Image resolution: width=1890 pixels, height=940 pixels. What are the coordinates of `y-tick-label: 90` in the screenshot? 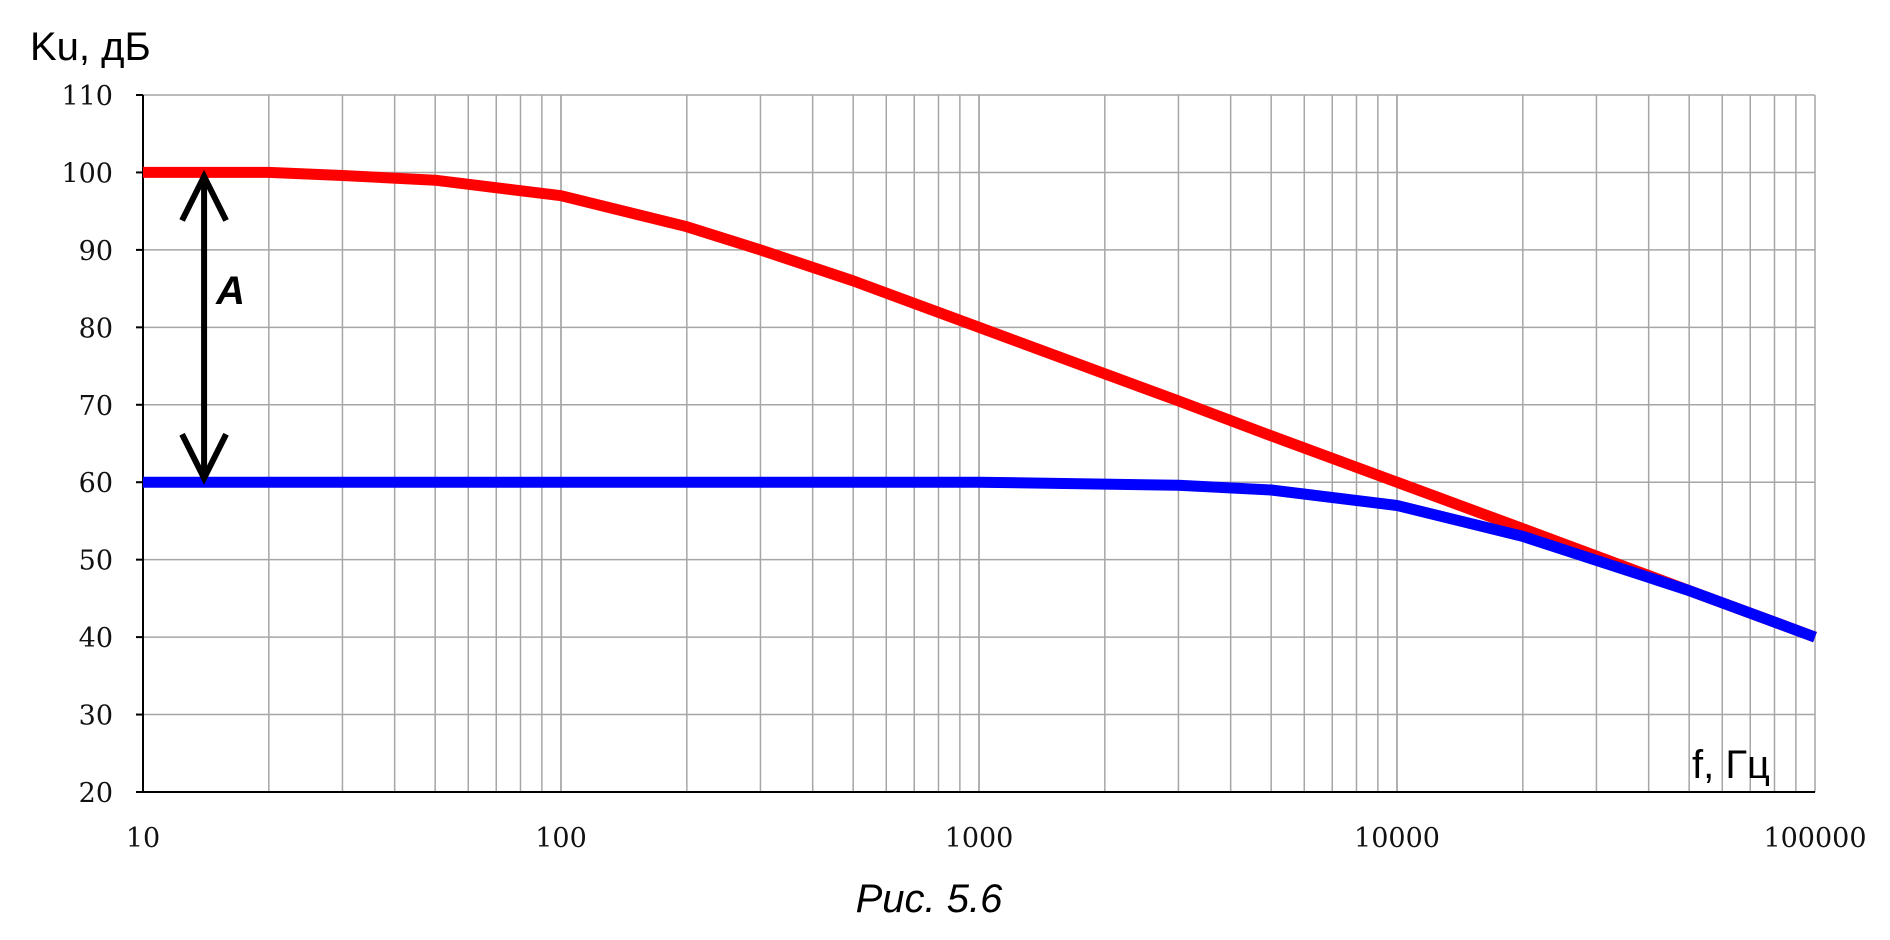 It's located at (96, 251).